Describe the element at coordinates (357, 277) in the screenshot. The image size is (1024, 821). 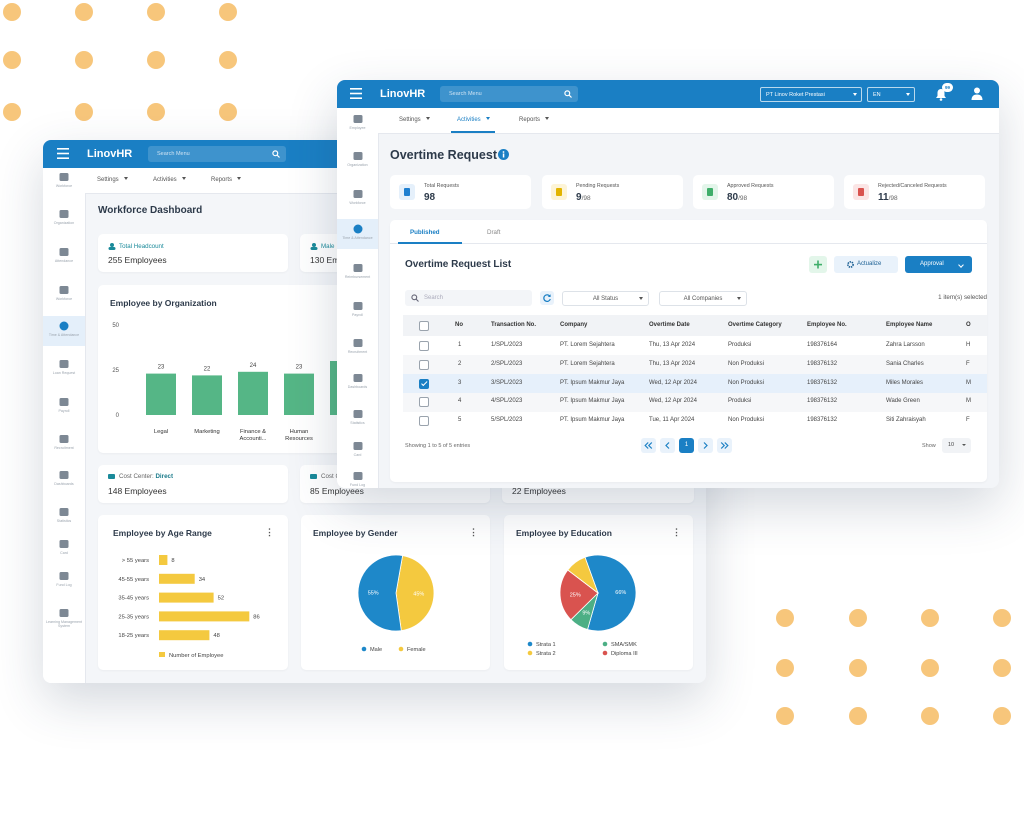
I see `sidebar-label: Reimbursement` at that location.